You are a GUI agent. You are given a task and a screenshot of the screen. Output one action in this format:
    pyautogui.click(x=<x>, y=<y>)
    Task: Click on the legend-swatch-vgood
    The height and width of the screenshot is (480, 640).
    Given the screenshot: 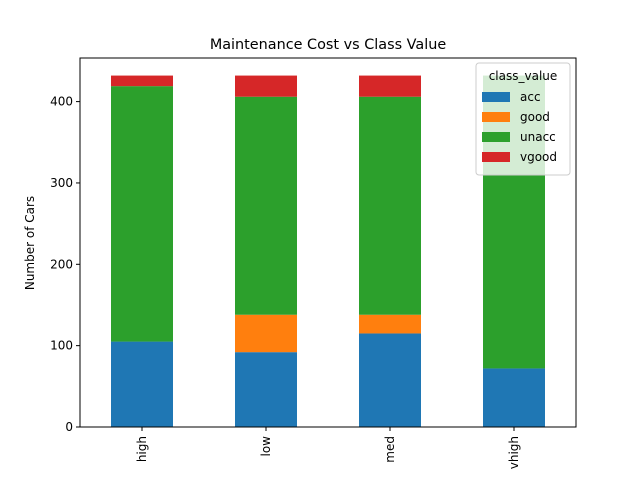 What is the action you would take?
    pyautogui.click(x=496, y=157)
    